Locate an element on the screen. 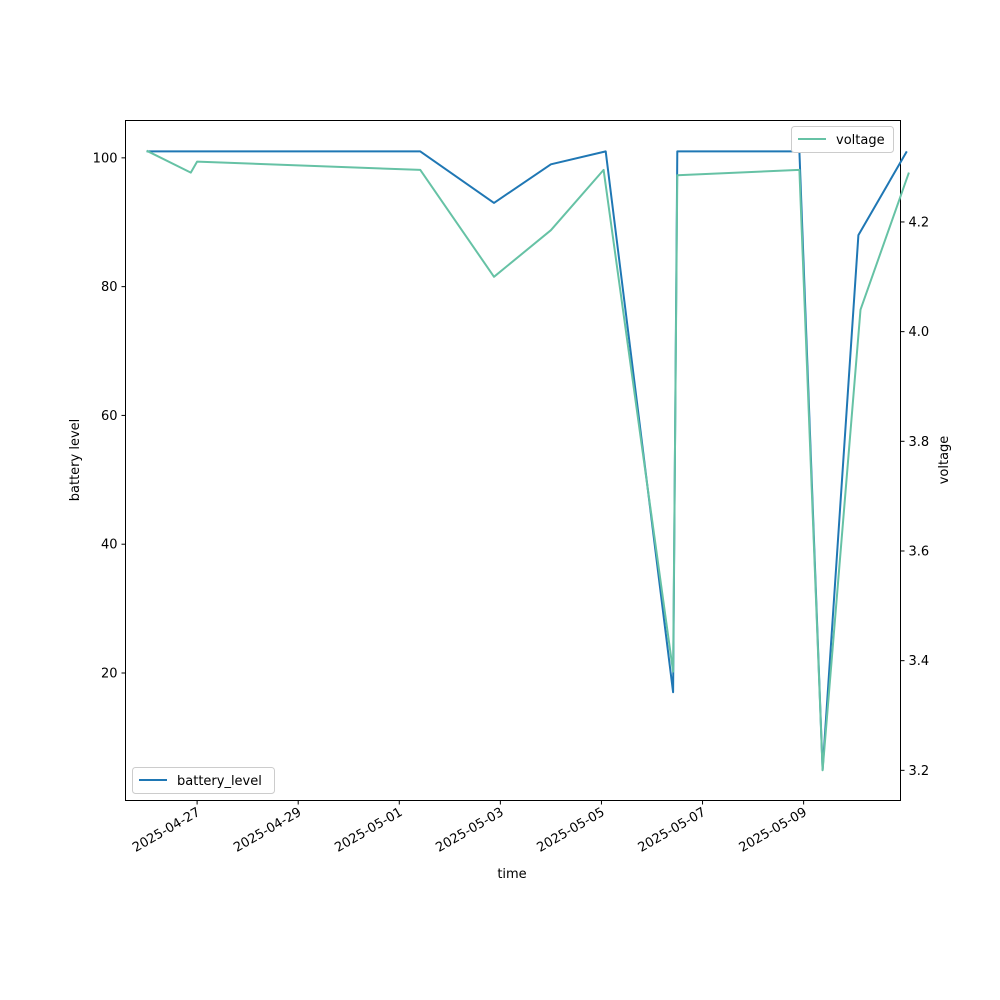  x-axis-label: time is located at coordinates (511, 874).